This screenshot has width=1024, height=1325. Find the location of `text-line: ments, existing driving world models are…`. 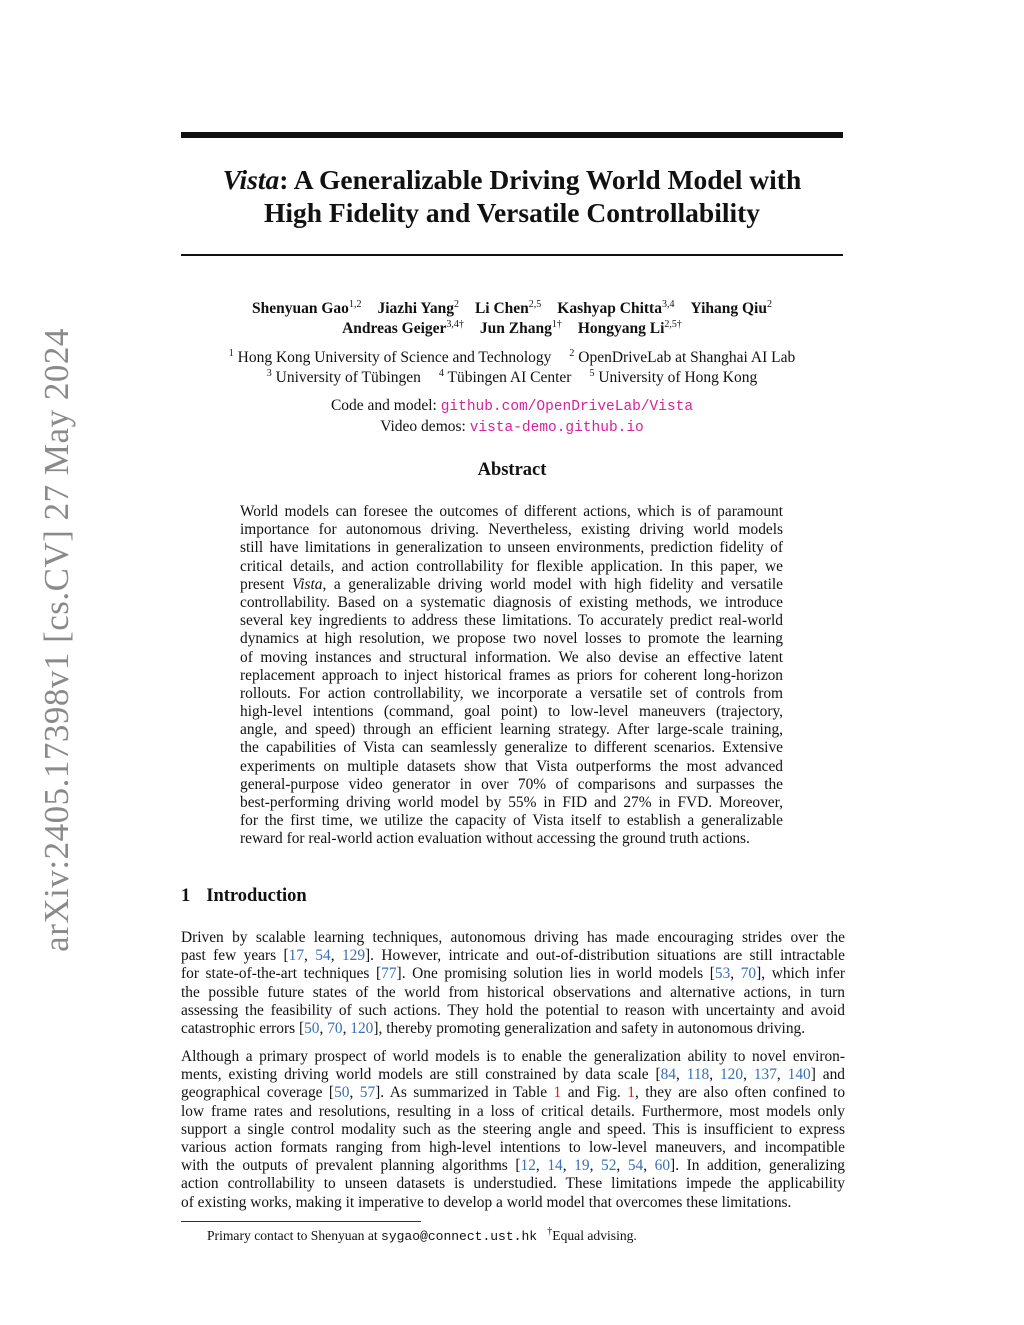

text-line: ments, existing driving world models are… is located at coordinates (513, 1075).